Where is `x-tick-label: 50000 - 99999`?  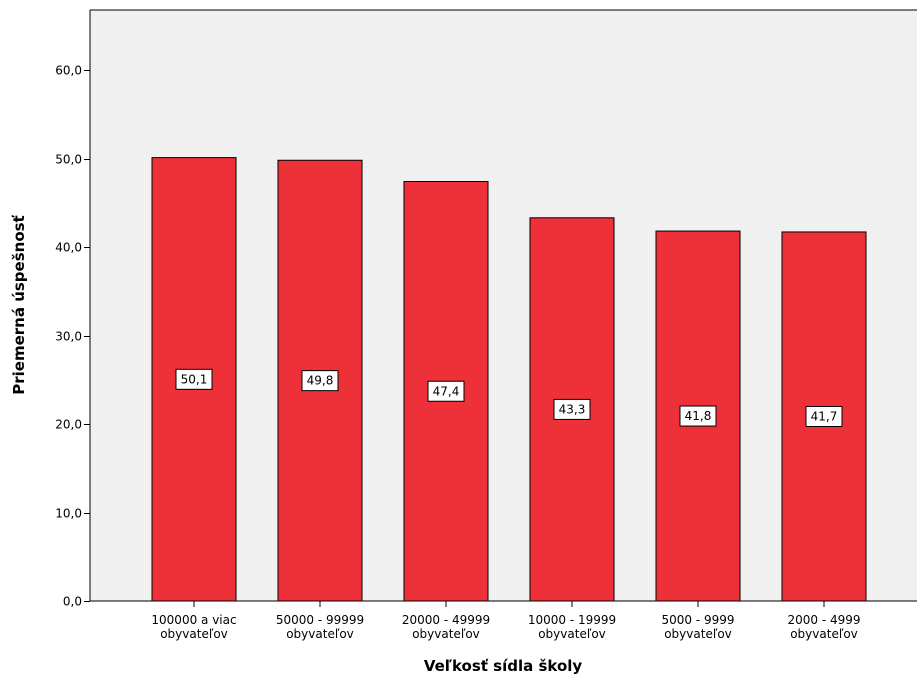
x-tick-label: 50000 - 99999 is located at coordinates (320, 620).